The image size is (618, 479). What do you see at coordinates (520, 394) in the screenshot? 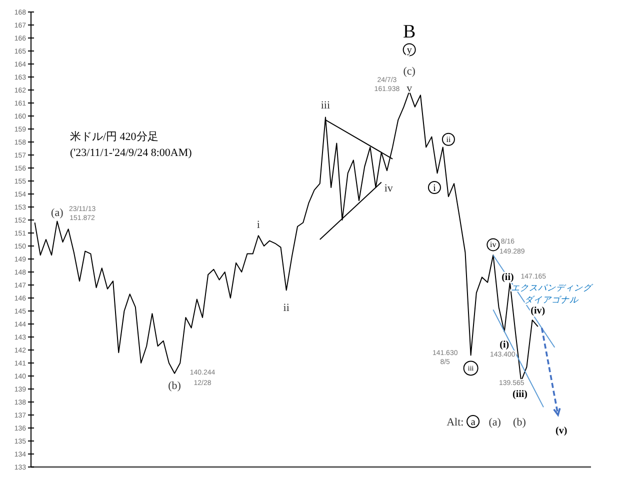
I see `annotation: (iii)` at bounding box center [520, 394].